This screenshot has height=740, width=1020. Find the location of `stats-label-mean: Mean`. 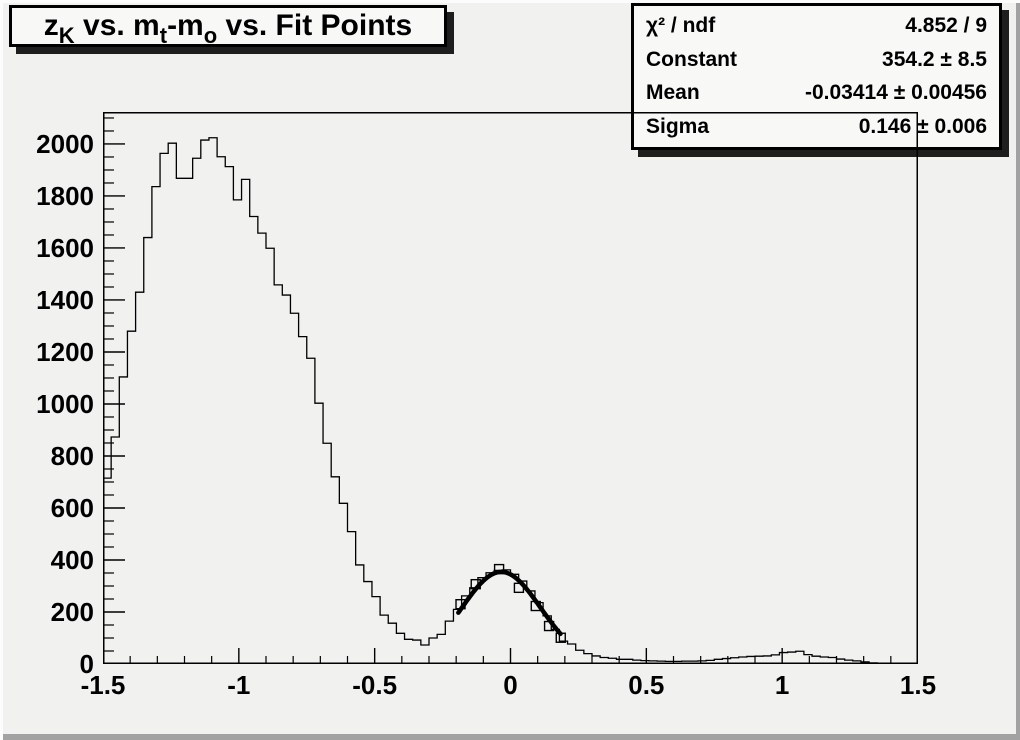

stats-label-mean: Mean is located at coordinates (673, 93).